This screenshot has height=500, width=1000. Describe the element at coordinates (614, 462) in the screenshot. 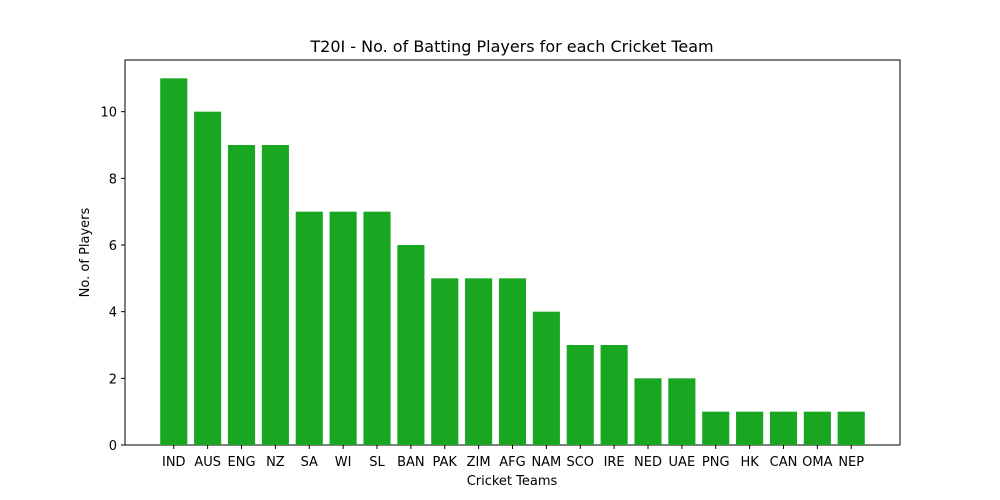

I see `x-tick-label: IRE` at that location.